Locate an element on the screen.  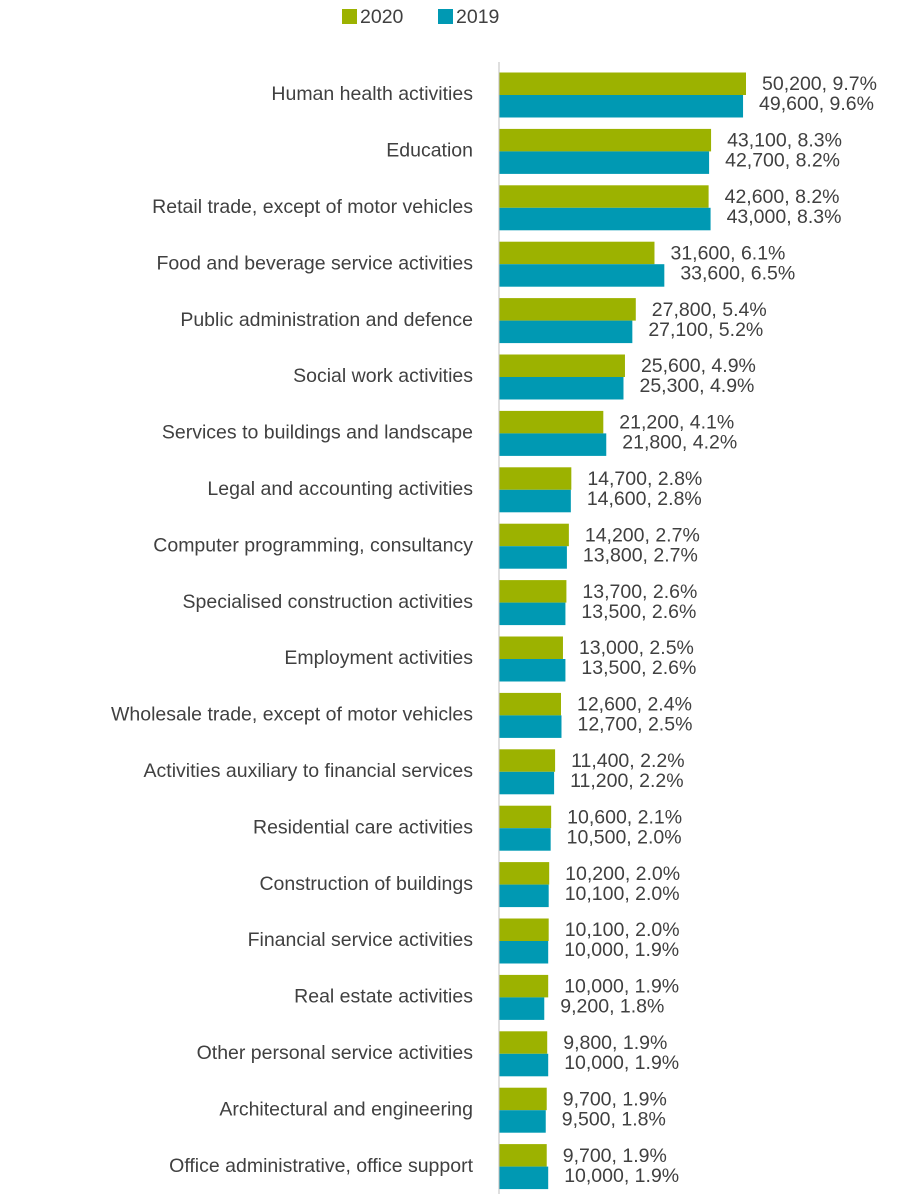
category-label: Employment activities is located at coordinates (378, 658).